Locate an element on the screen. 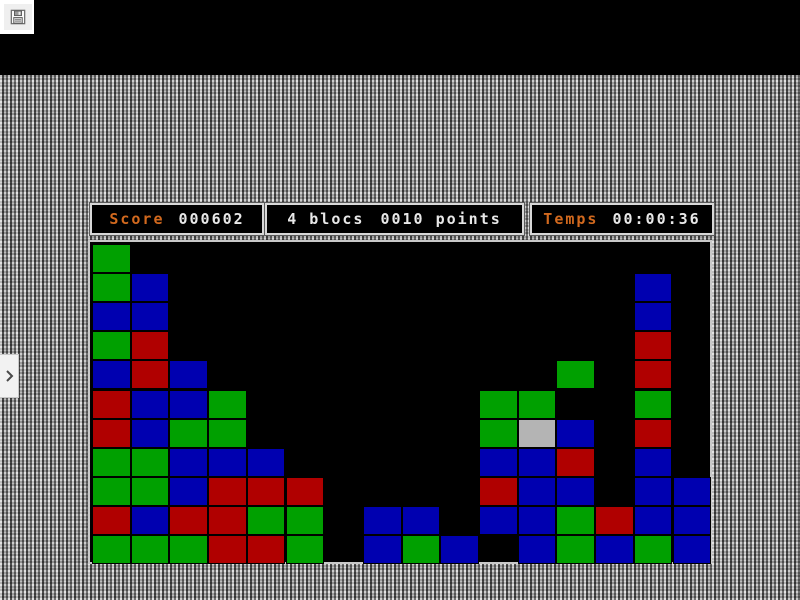 The image size is (800, 600). chevron-right-icon is located at coordinates (9, 376).